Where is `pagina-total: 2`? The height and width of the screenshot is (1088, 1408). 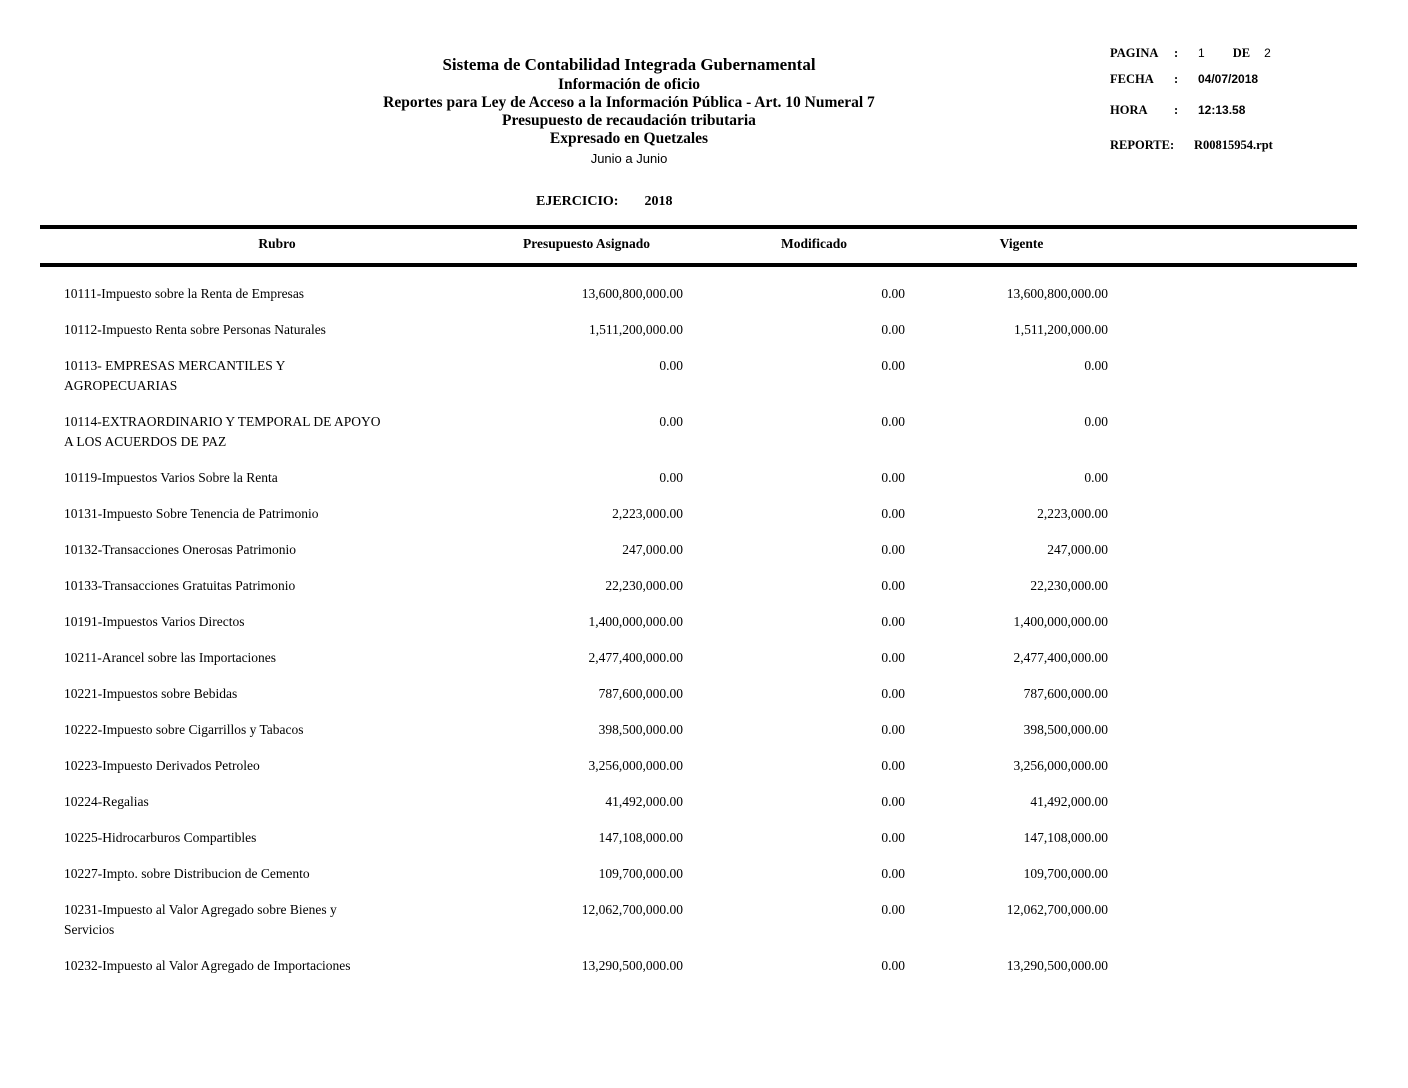 pagina-total: 2 is located at coordinates (1267, 53).